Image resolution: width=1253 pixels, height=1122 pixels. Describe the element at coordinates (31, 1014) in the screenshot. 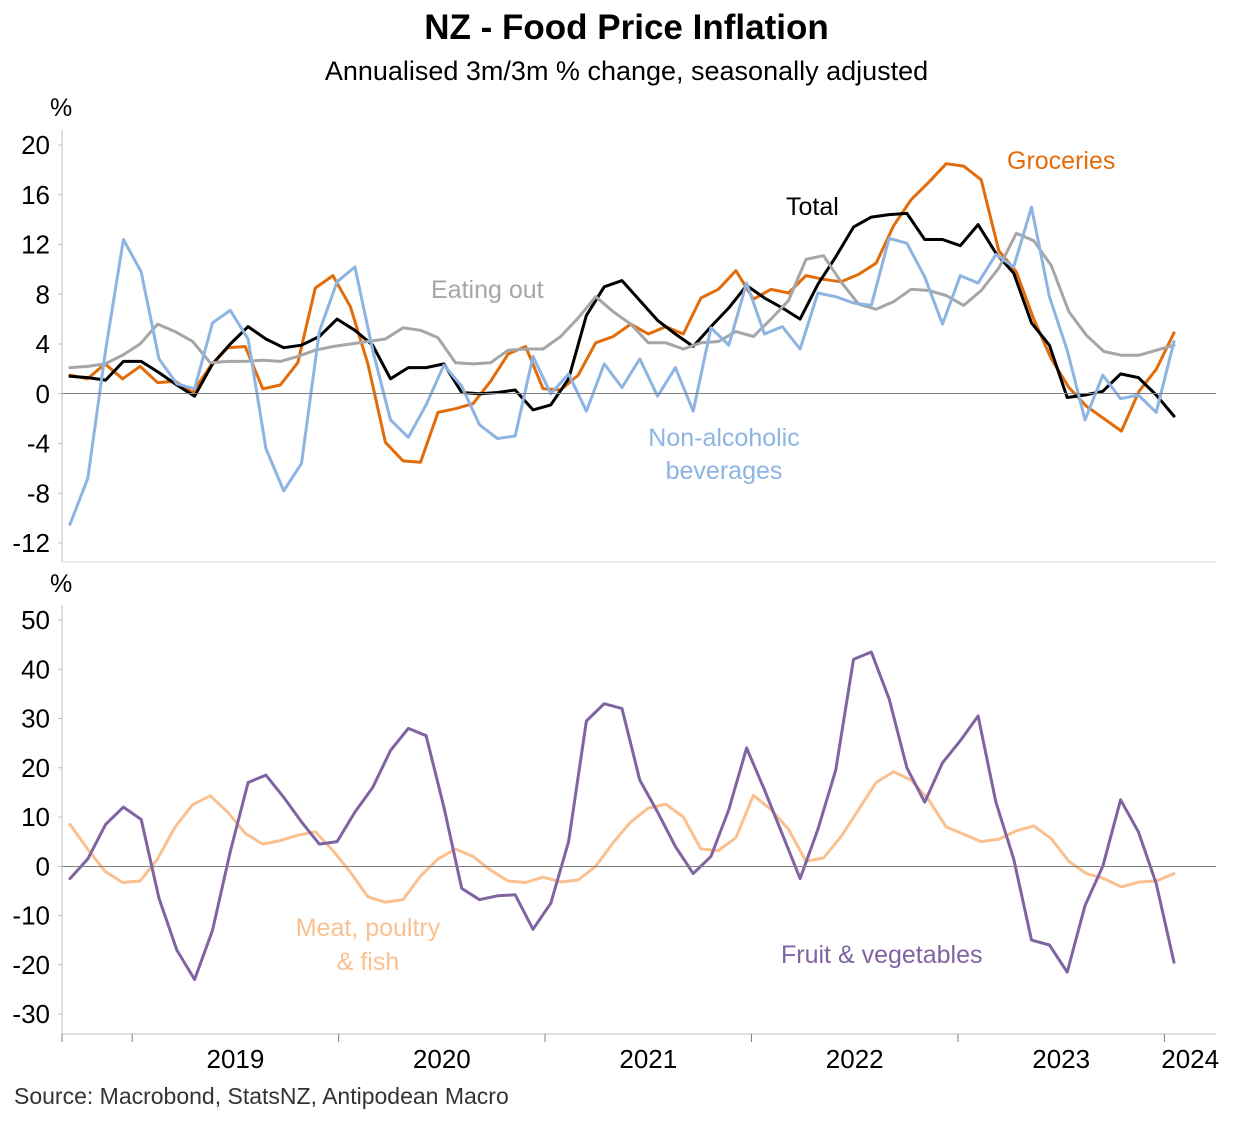

I see `y-tick-label: -30` at that location.